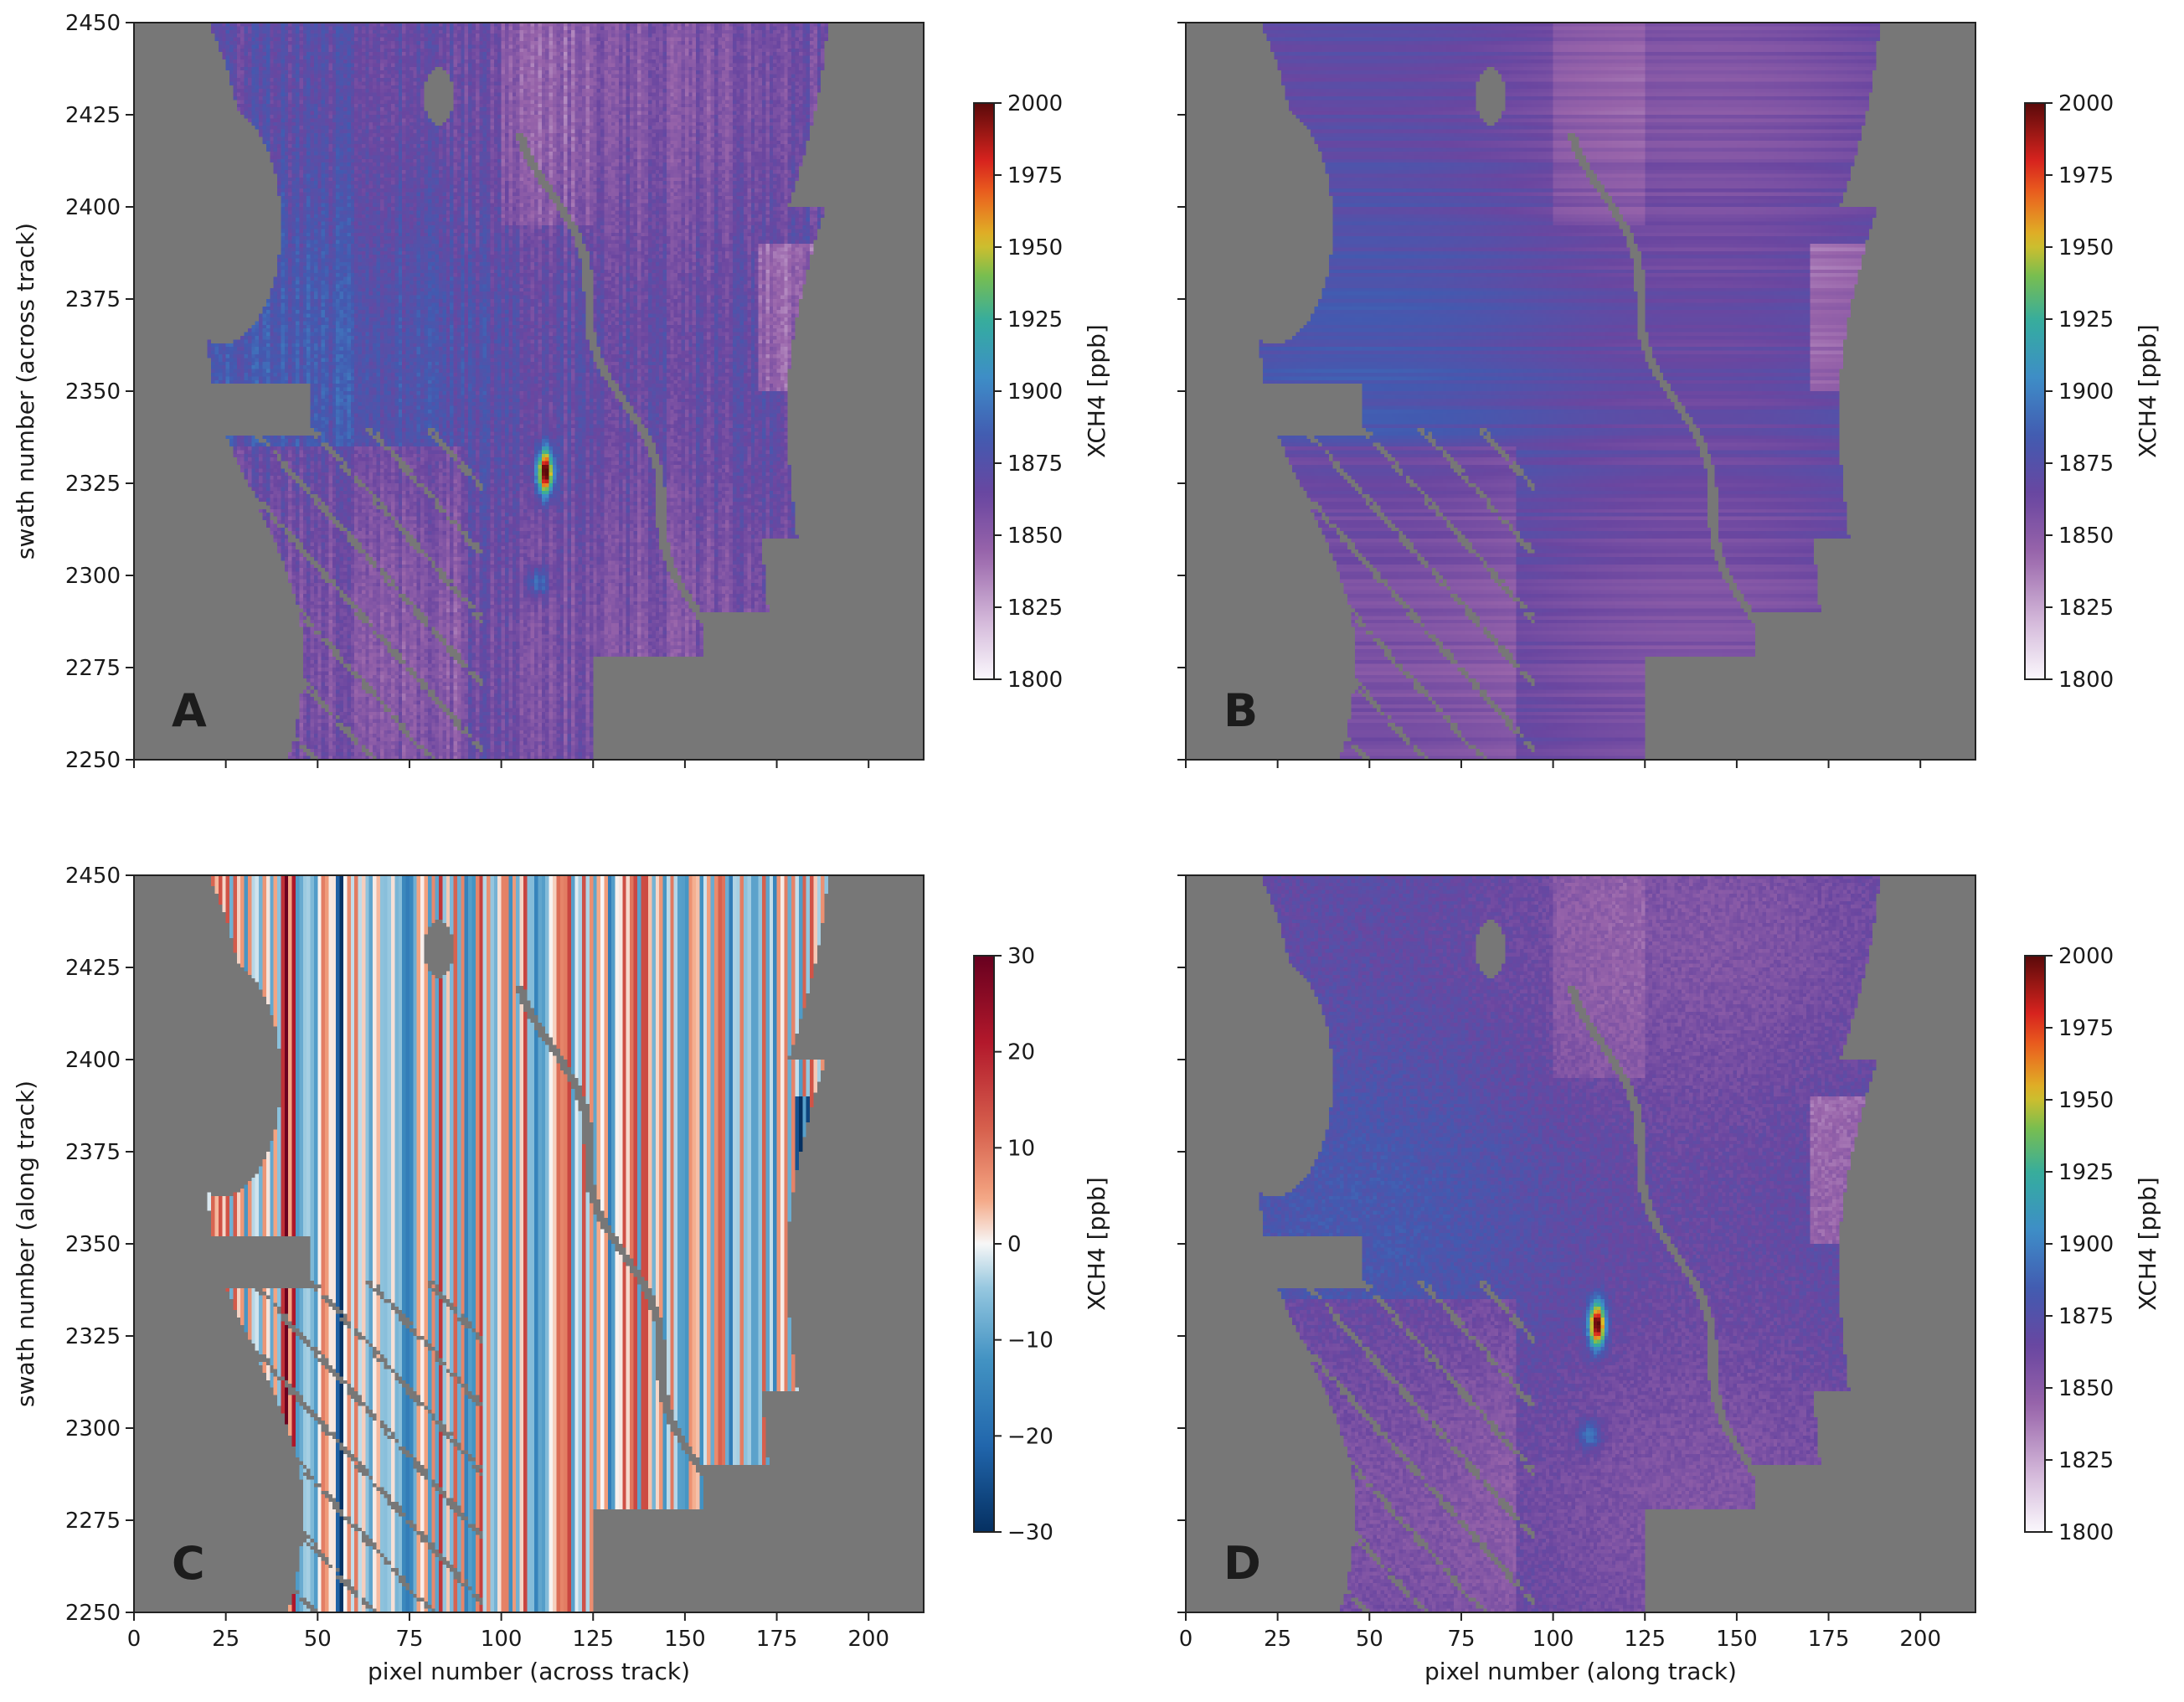  I want to click on y-axis-label: swath number (along track), so click(25, 1244).